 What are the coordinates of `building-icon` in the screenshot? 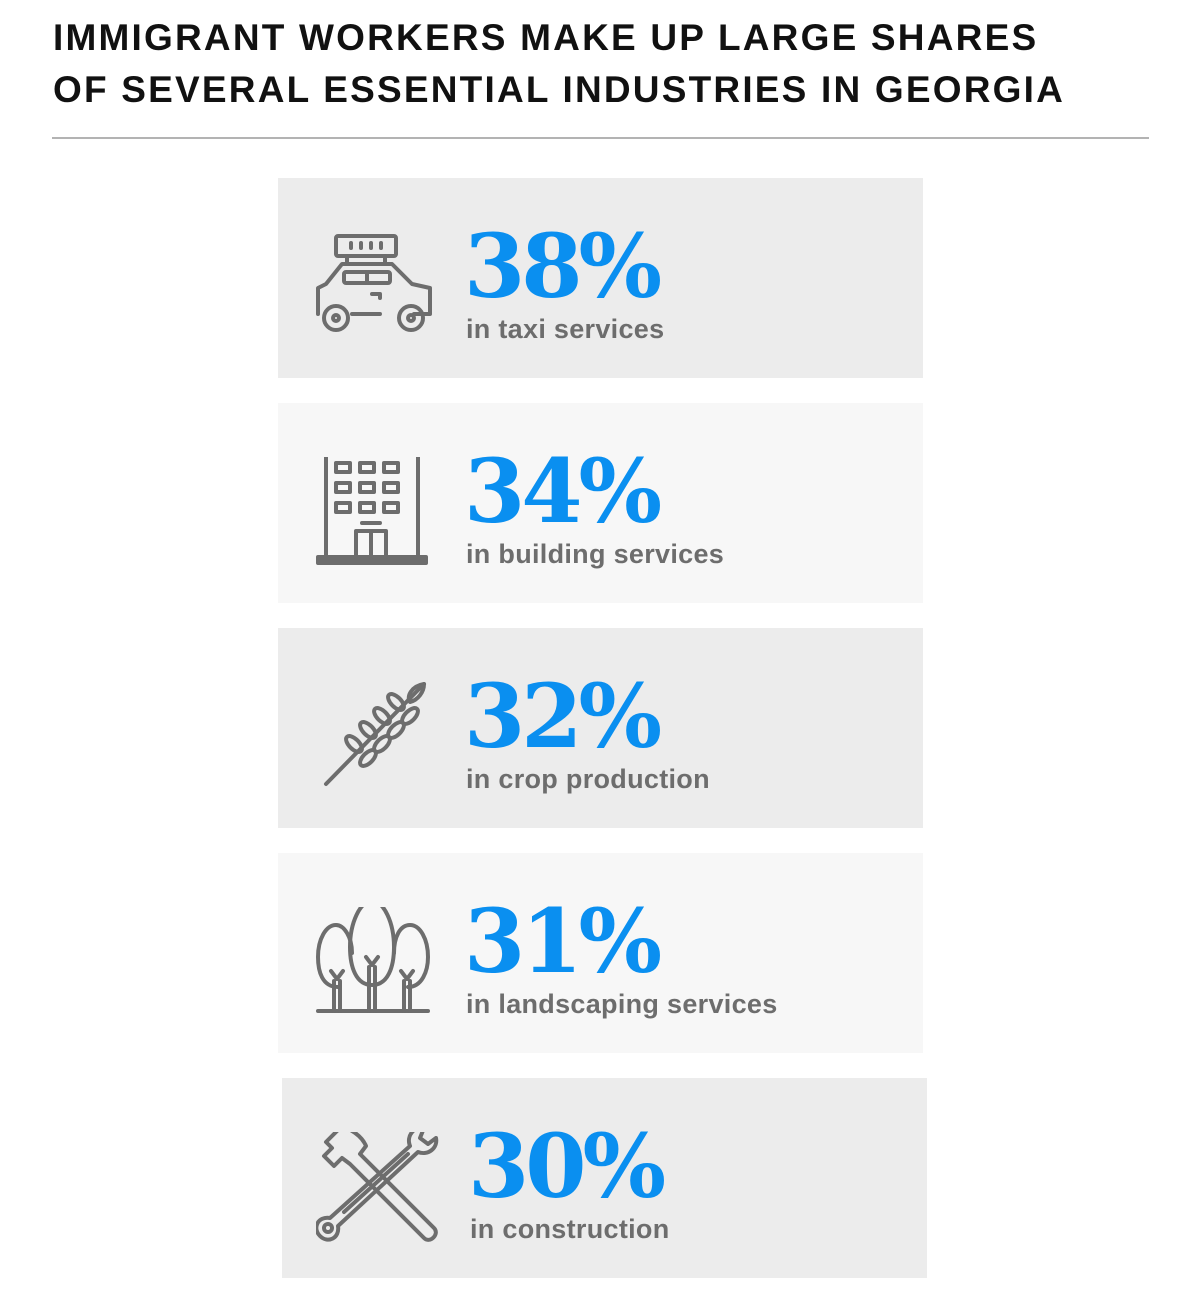 It's located at (376, 516).